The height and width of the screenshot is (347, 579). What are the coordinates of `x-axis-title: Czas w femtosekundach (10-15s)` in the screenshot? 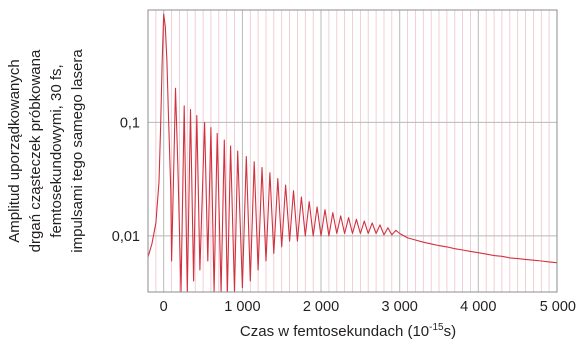 It's located at (348, 331).